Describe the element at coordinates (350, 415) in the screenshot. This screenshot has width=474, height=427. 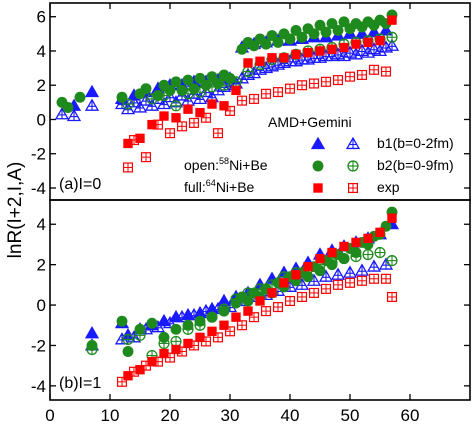
I see `x-tick-label: 50` at that location.